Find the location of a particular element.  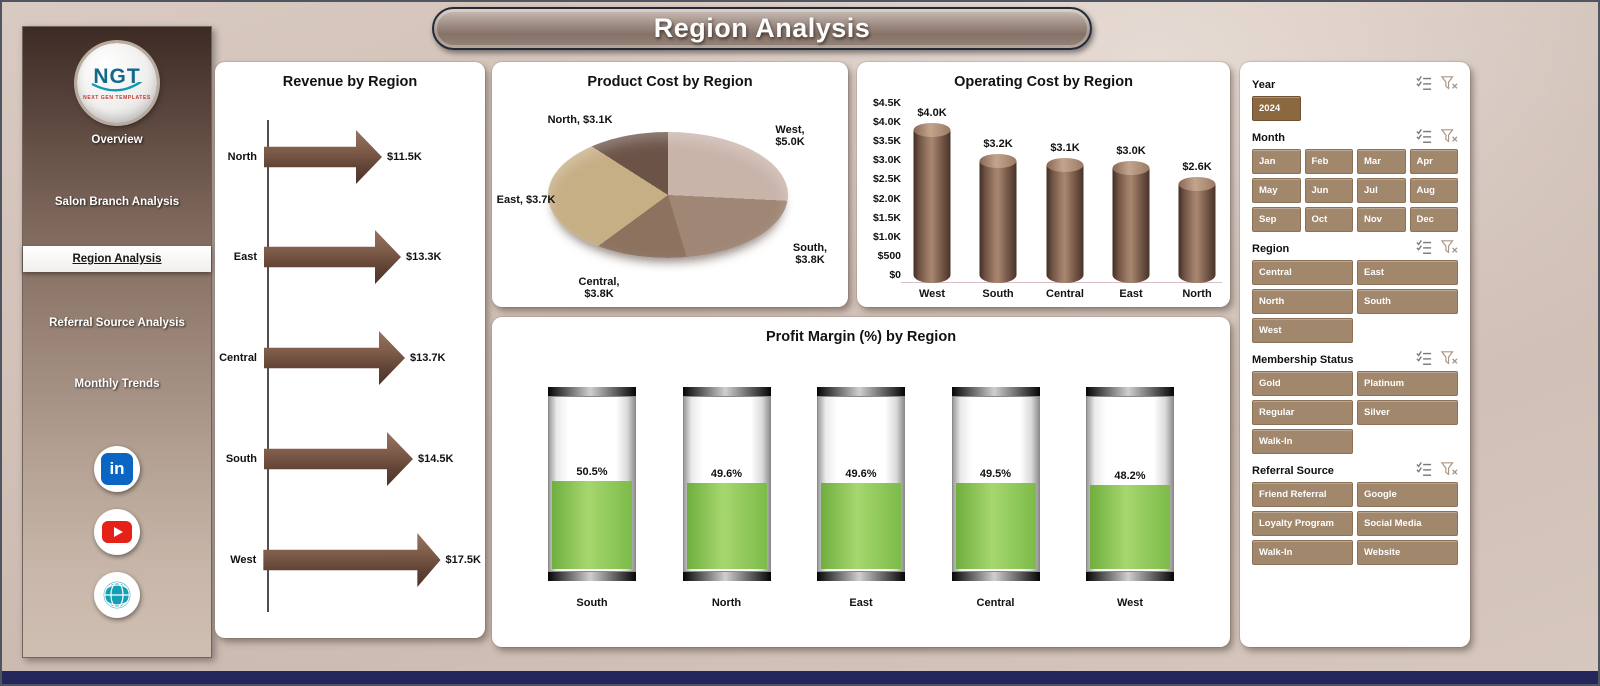

sidebar-item-salon-branch-analysis: Salon Branch Analysis is located at coordinates (117, 202).